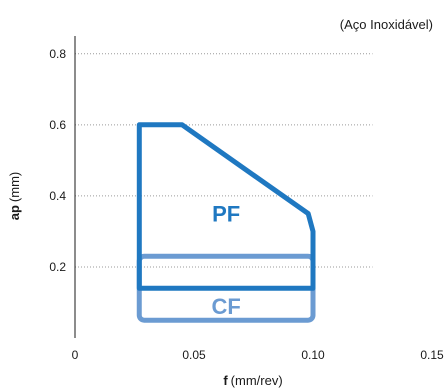  What do you see at coordinates (257, 380) in the screenshot?
I see `x-axis-unit: (mm/rev)` at bounding box center [257, 380].